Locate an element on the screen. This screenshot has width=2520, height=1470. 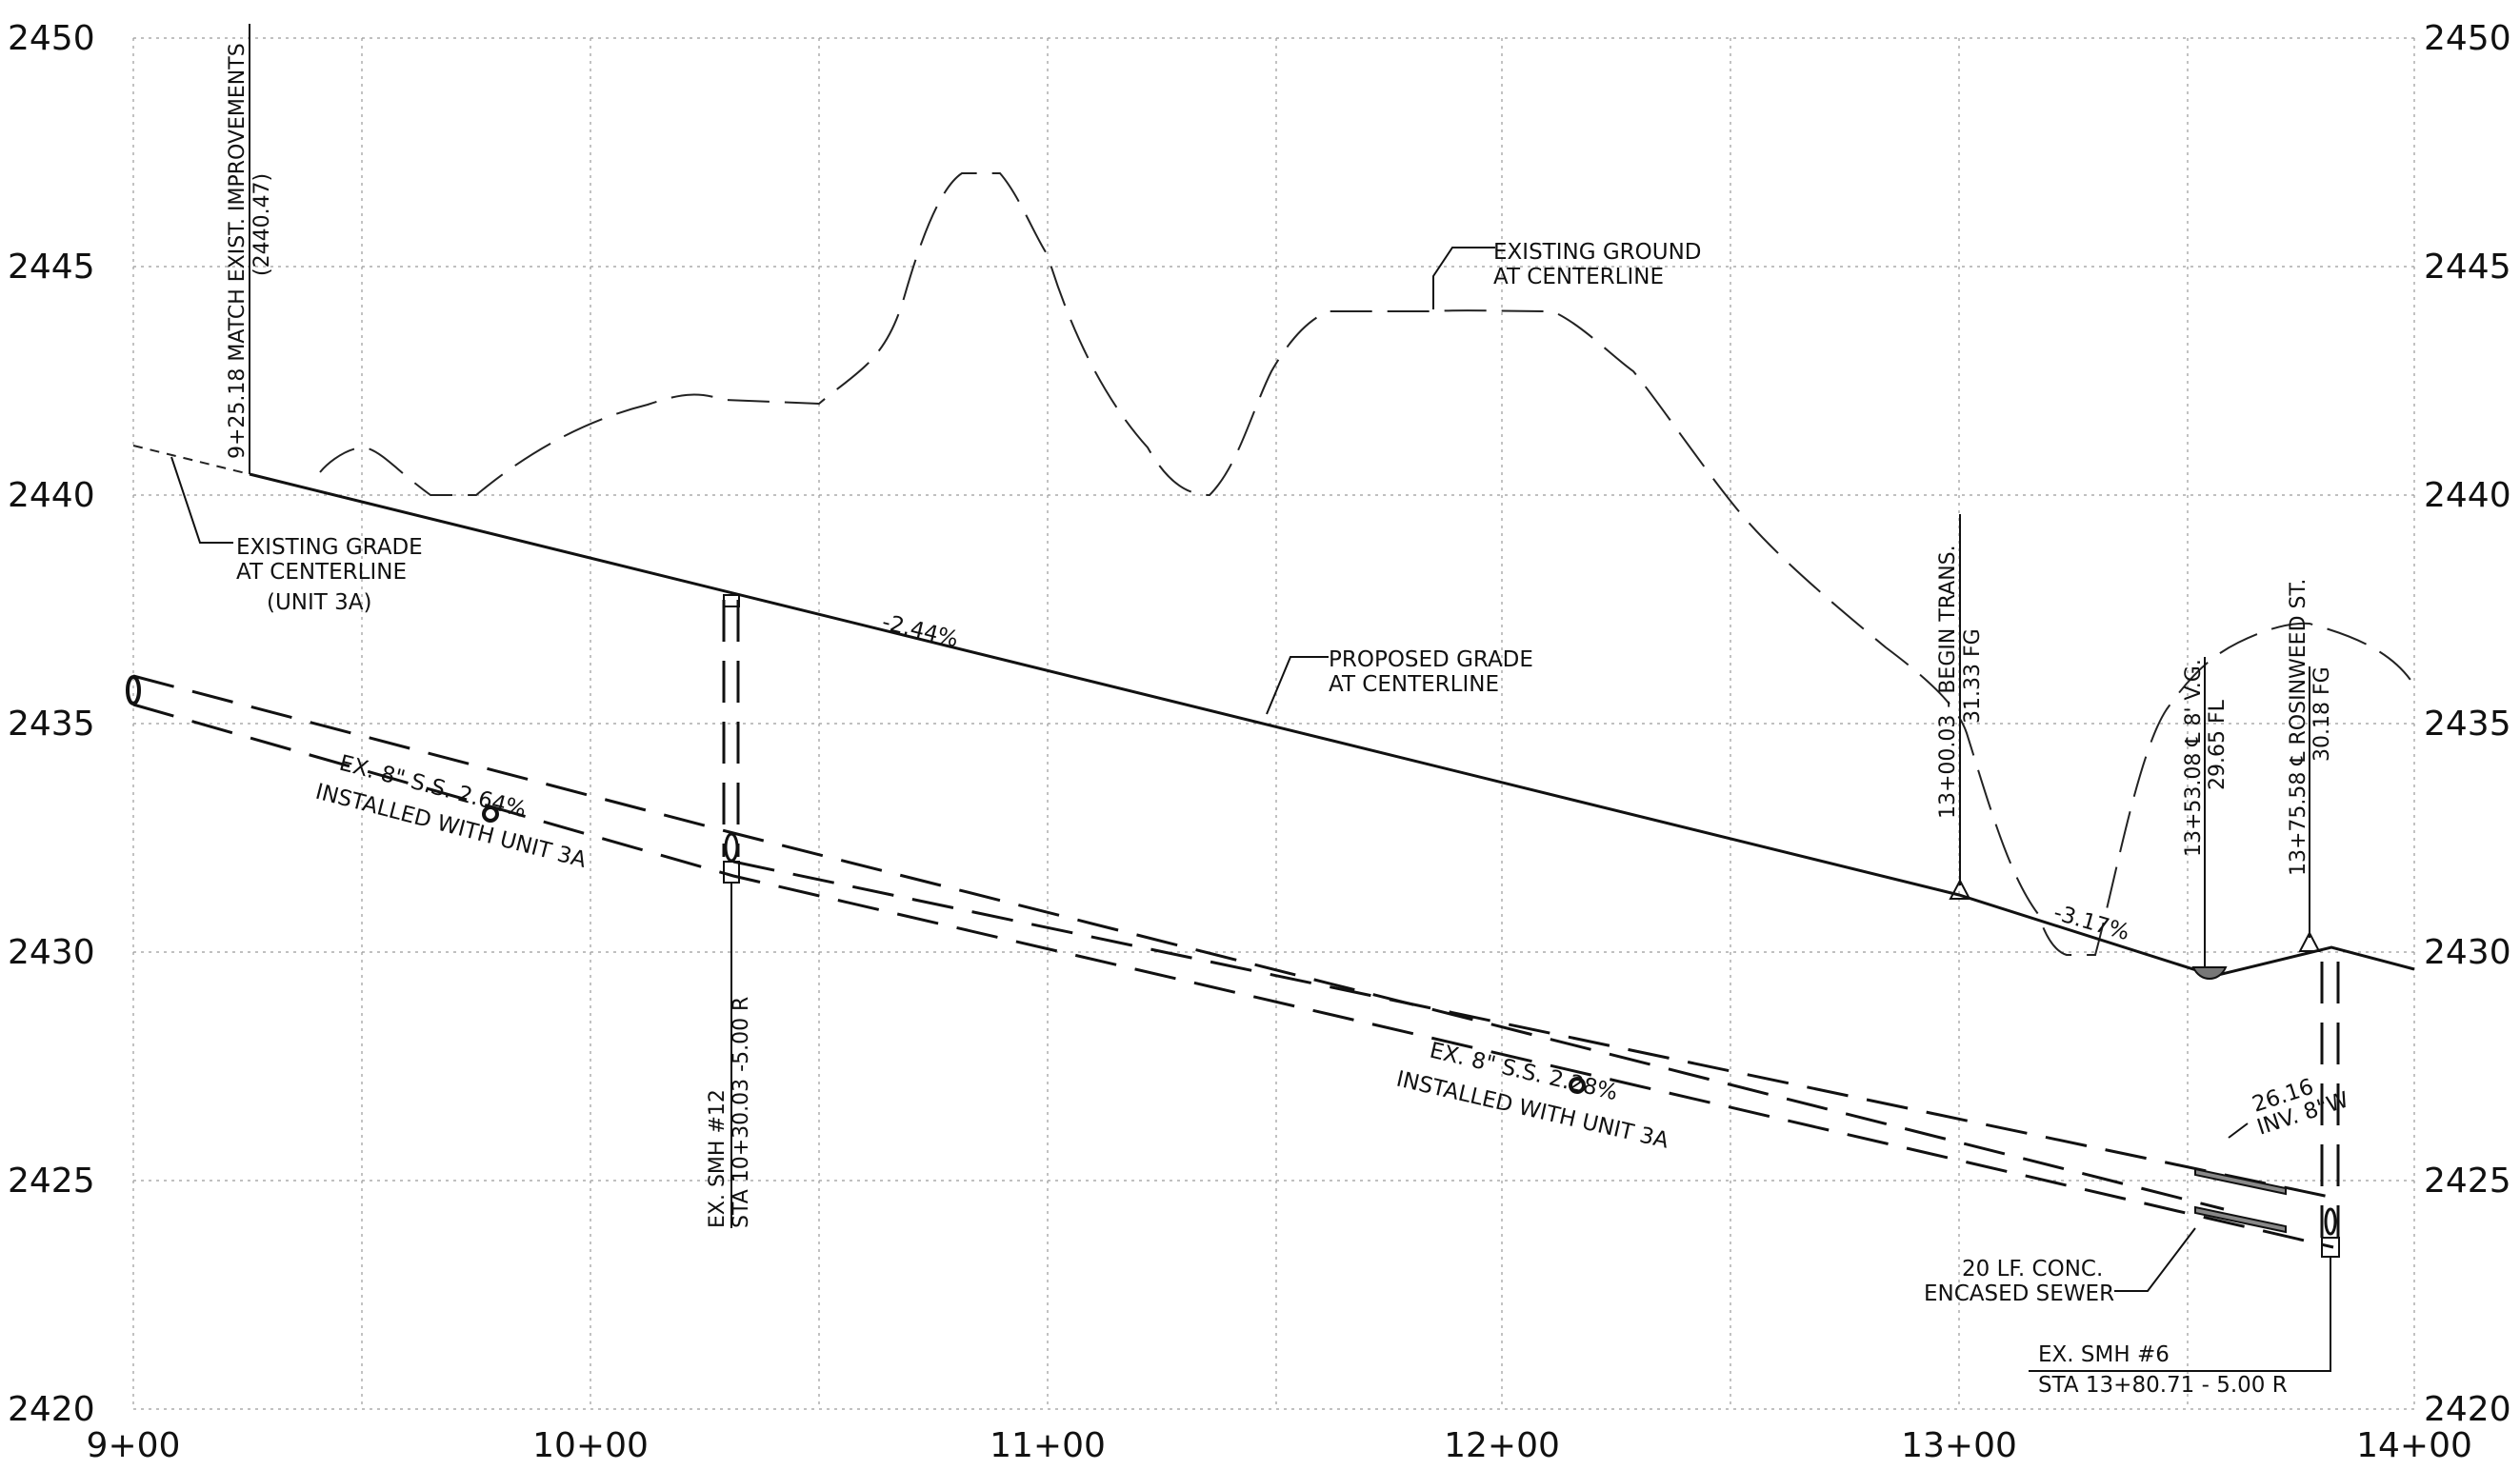
smh6-label-1: EX. SMH #6 is located at coordinates (2104, 1354).